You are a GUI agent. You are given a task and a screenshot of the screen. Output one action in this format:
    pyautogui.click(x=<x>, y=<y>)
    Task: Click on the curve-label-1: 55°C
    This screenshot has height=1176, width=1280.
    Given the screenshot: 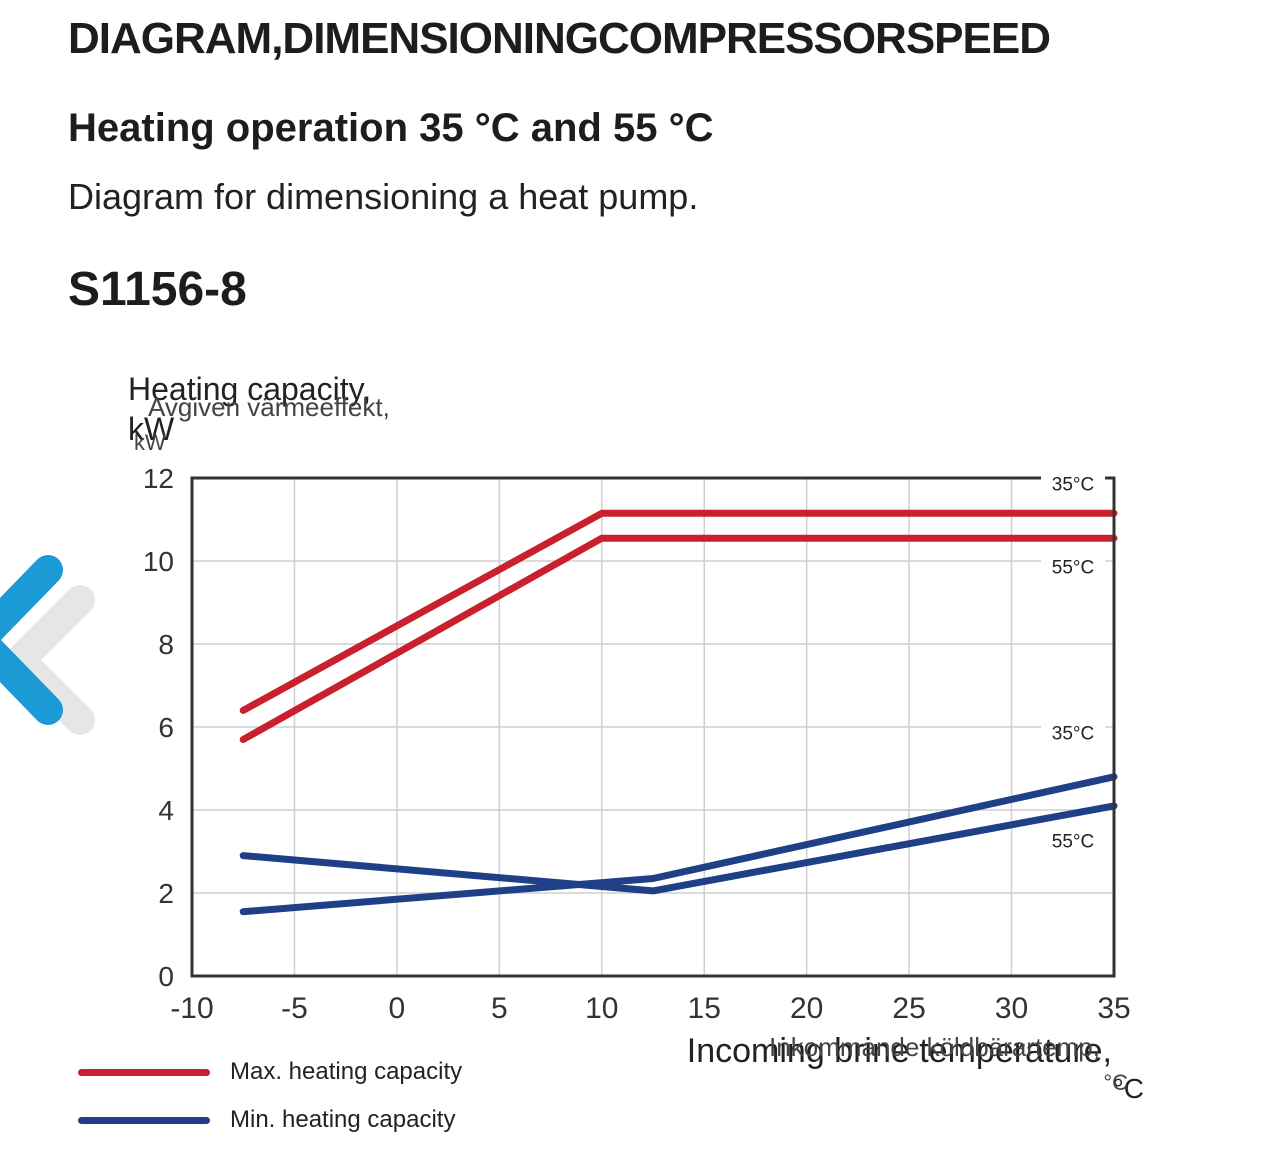 What is the action you would take?
    pyautogui.click(x=1073, y=567)
    